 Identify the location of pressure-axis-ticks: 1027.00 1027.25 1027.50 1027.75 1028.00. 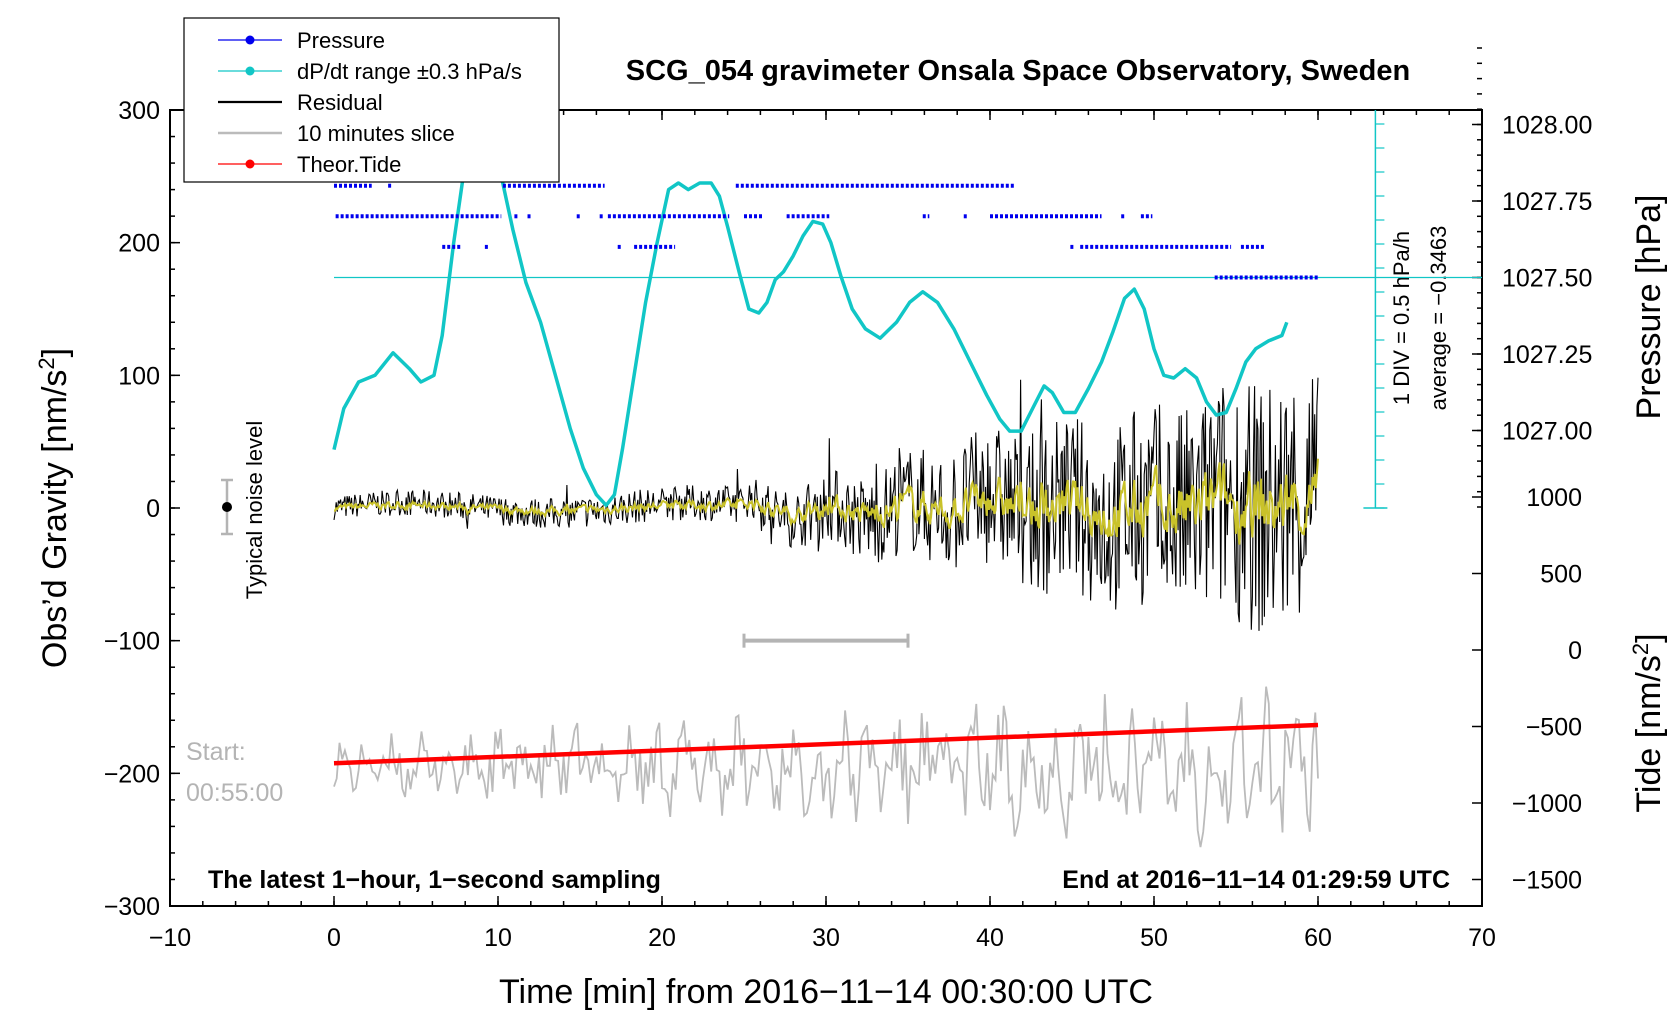
(1532, 277).